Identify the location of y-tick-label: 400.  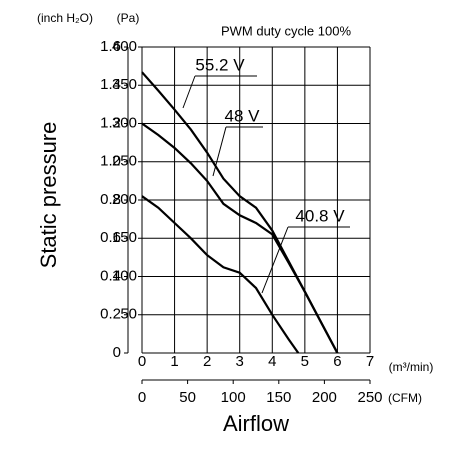
(124, 46).